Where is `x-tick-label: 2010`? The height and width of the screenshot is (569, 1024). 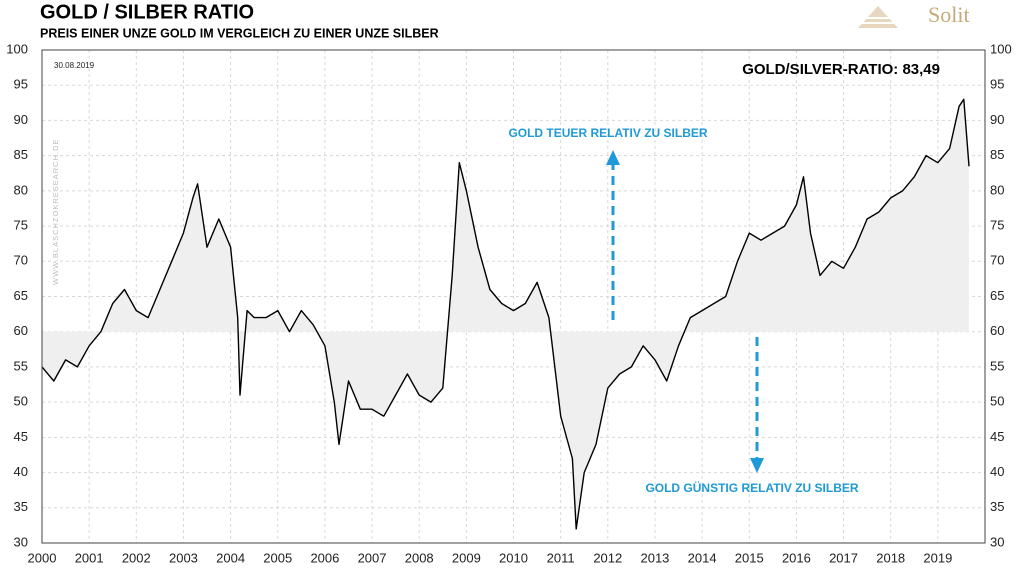
x-tick-label: 2010 is located at coordinates (513, 557).